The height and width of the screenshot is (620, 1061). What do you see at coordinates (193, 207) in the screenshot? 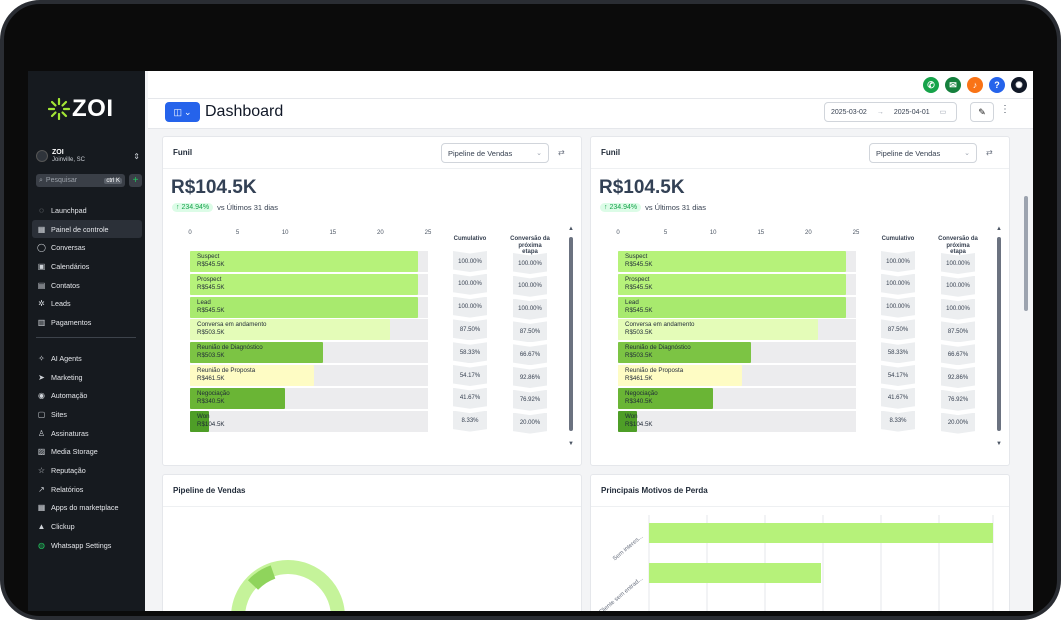
I see `growth-badge: ↑ 234.94%` at bounding box center [193, 207].